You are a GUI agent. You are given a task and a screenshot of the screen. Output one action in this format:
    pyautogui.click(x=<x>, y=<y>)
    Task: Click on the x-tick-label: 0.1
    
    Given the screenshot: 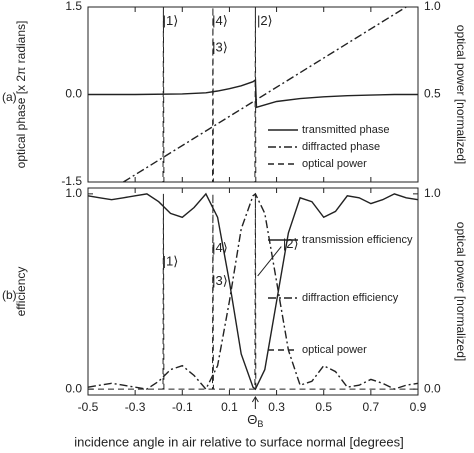 What is the action you would take?
    pyautogui.click(x=229, y=407)
    